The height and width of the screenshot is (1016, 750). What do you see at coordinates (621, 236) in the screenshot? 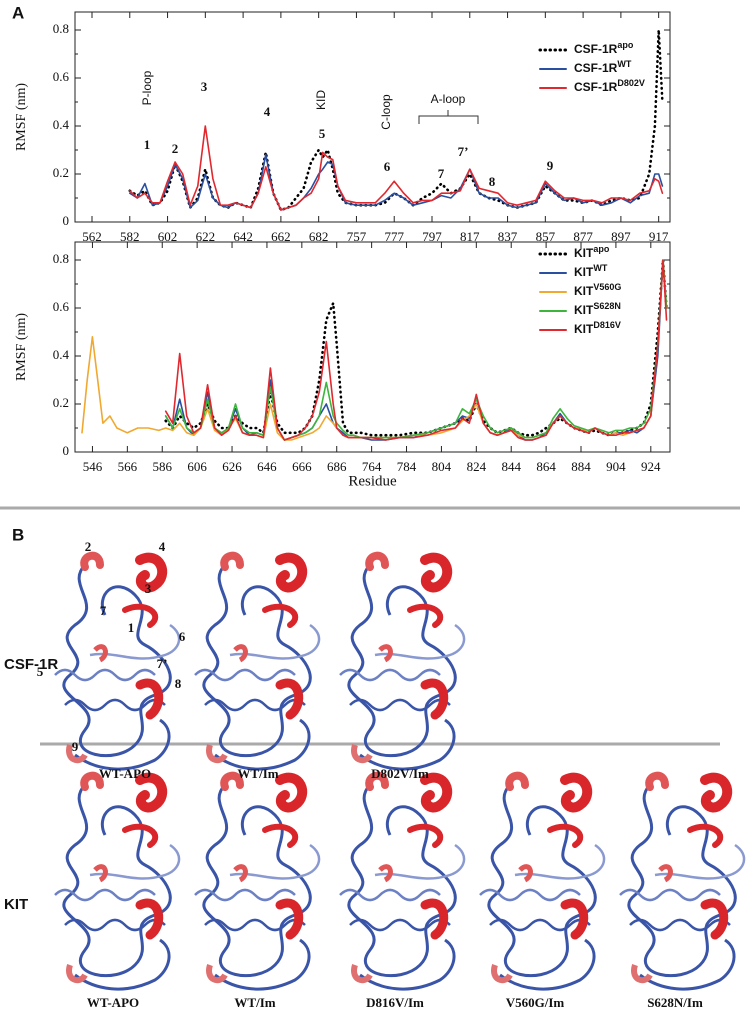
I see `x-tick-label: 897` at bounding box center [621, 236].